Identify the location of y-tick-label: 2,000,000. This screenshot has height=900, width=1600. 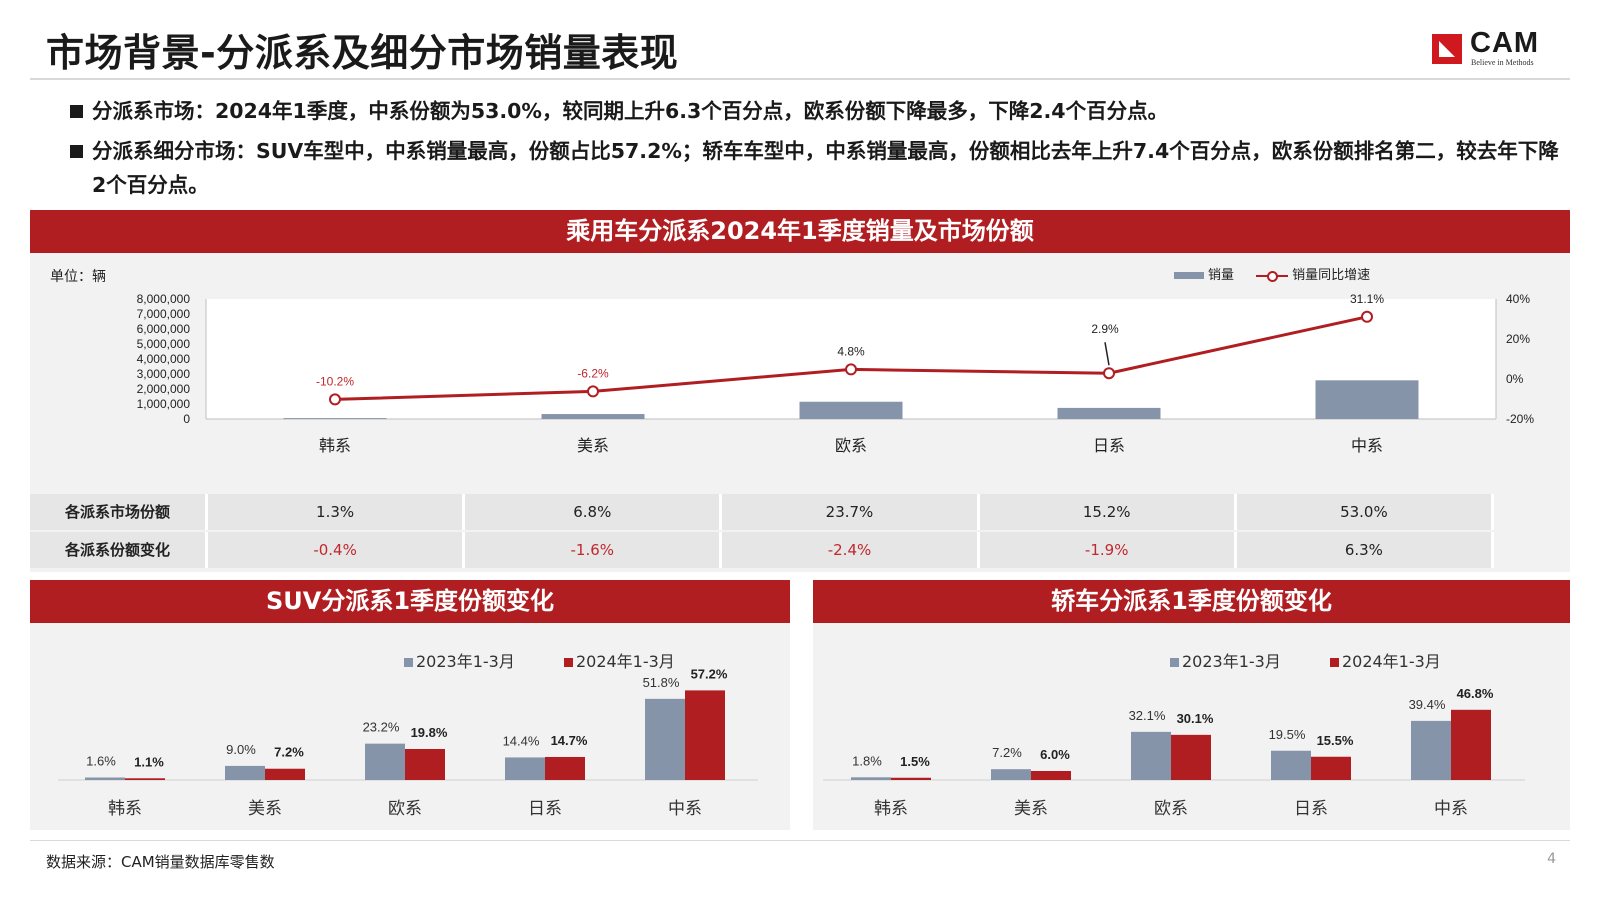
(164, 389).